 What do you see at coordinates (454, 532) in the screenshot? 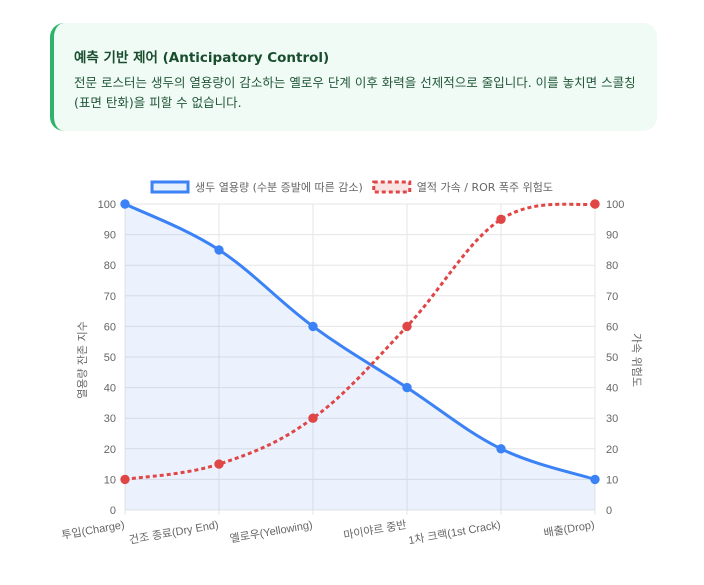
I see `x-tick-label: 1차 크랙(1st Crack)` at bounding box center [454, 532].